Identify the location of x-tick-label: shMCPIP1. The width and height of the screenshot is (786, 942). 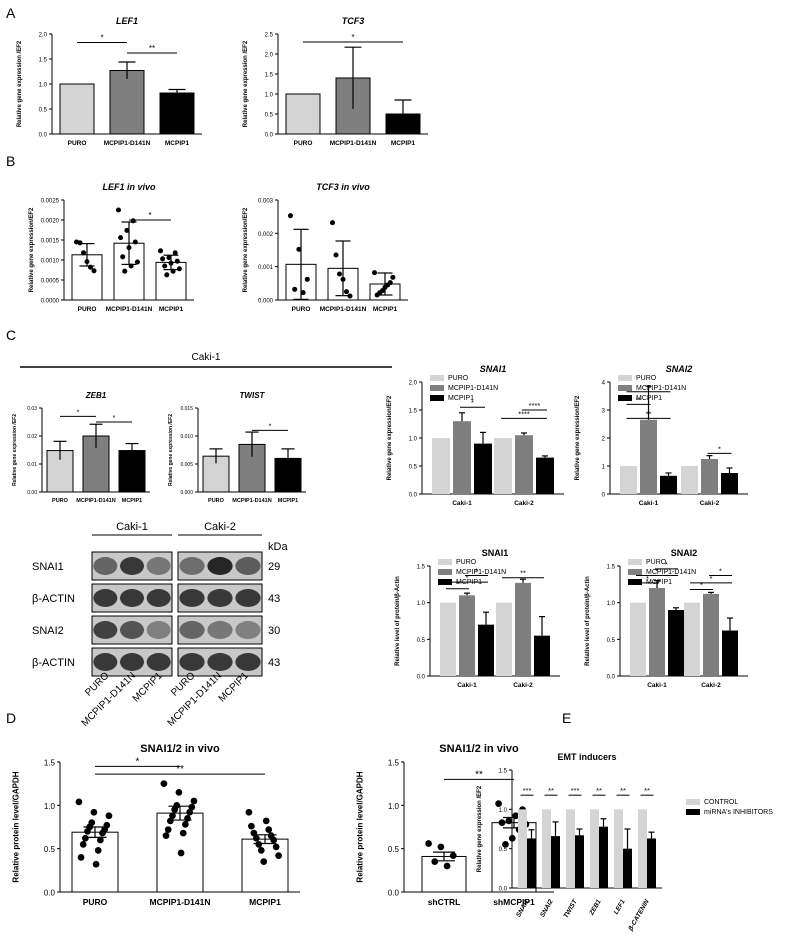
(514, 902).